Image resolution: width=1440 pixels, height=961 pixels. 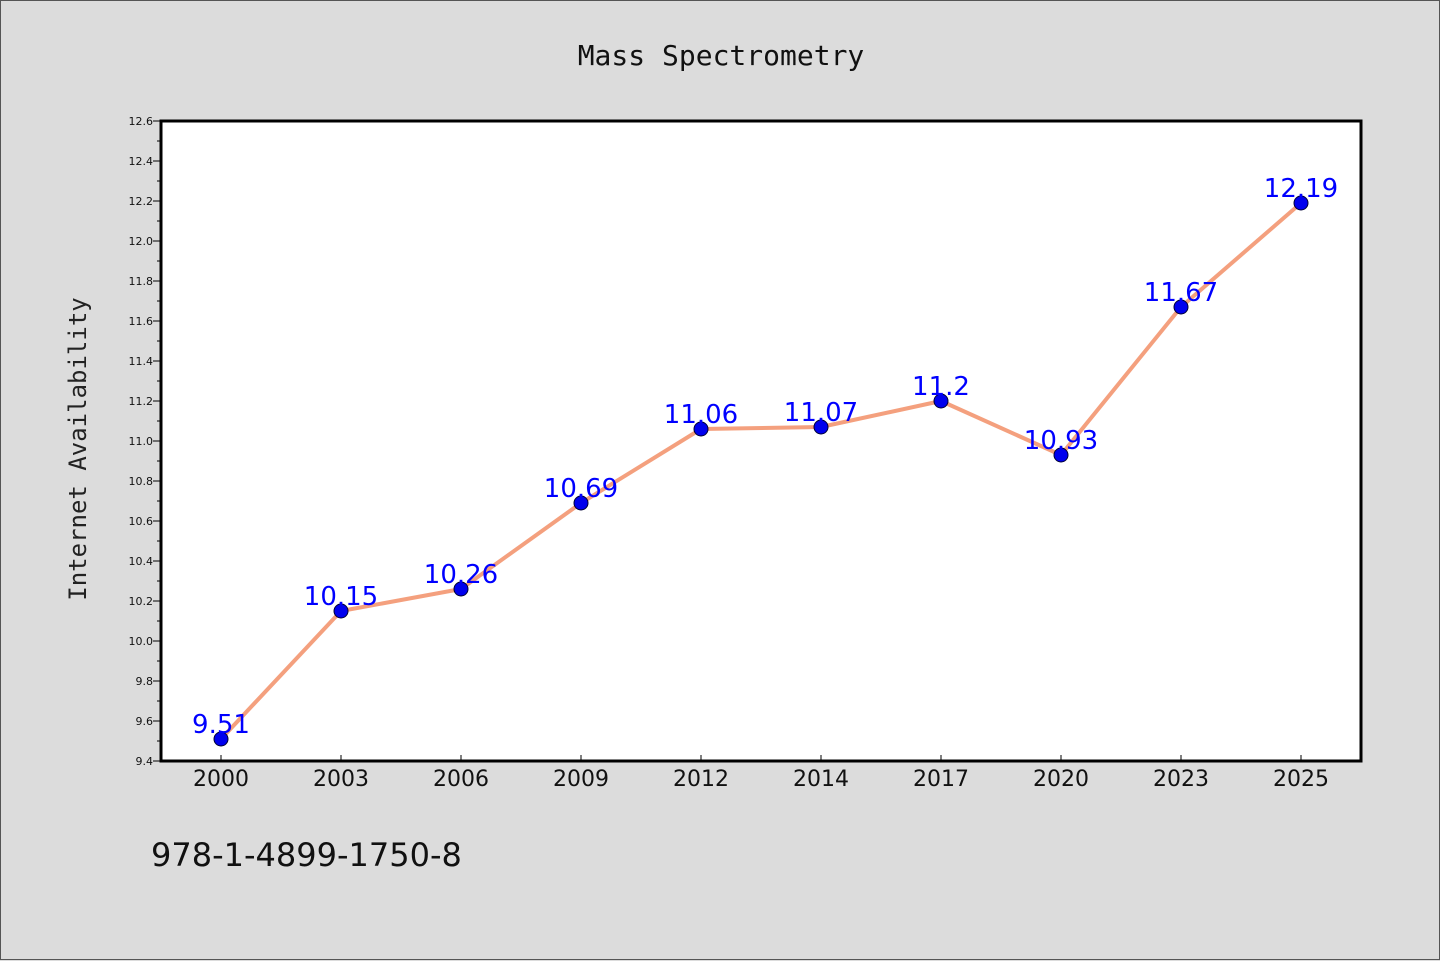 I want to click on x-tick-label: 2003, so click(x=341, y=779).